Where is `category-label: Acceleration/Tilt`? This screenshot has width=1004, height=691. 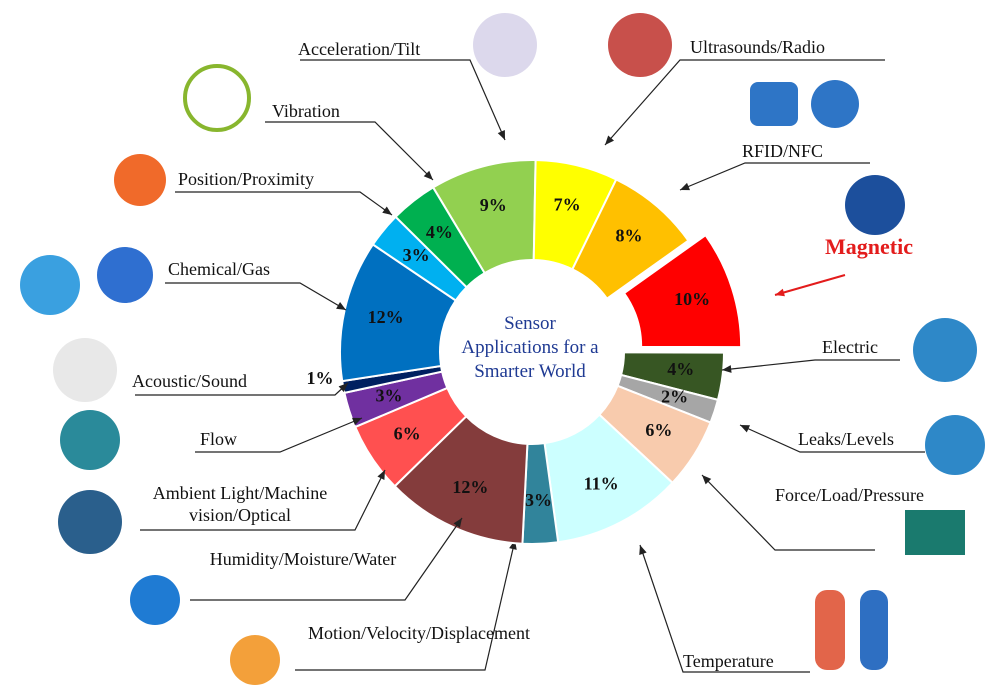
category-label: Acceleration/Tilt is located at coordinates (359, 49).